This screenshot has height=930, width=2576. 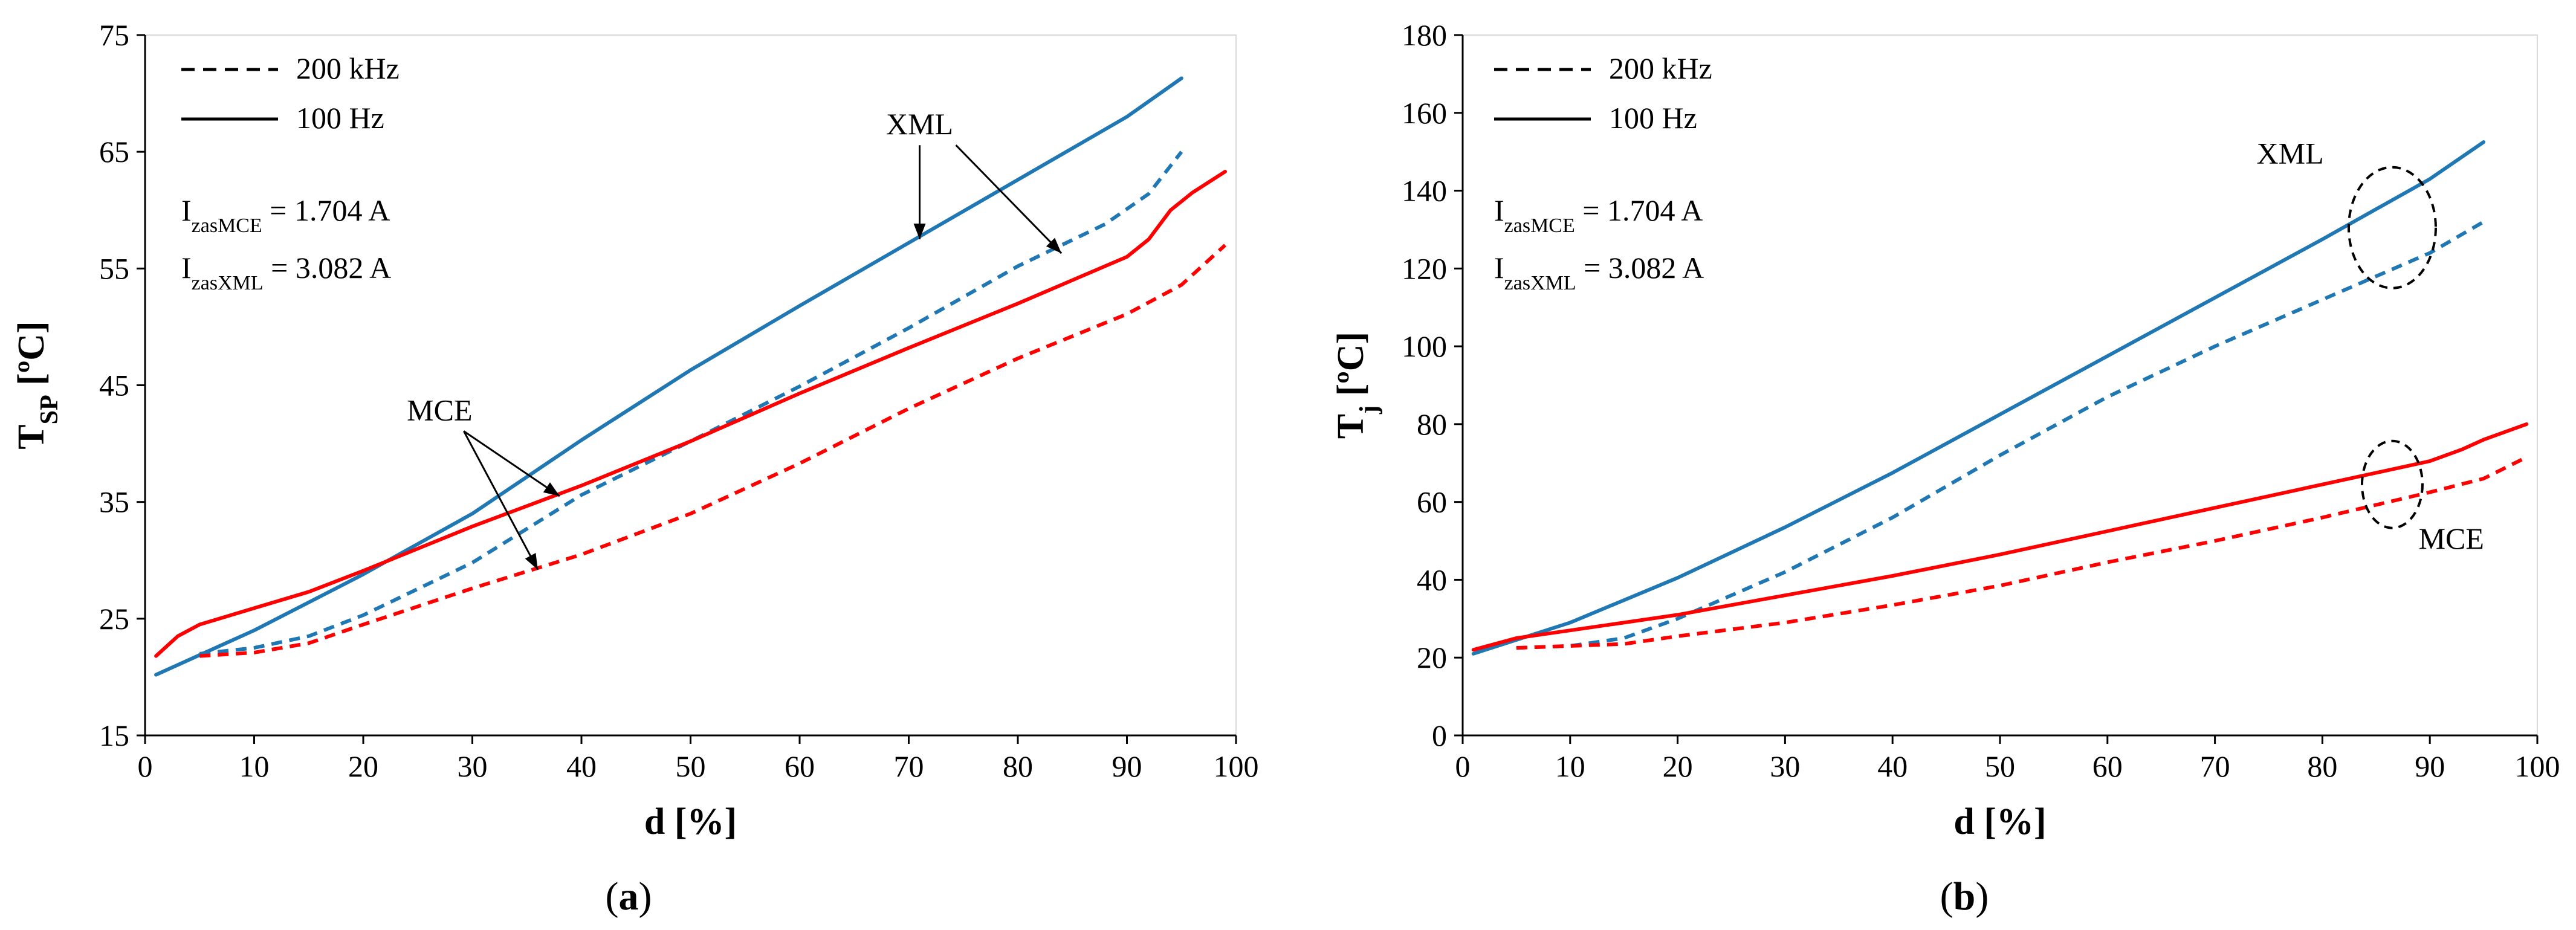 I want to click on panel-tag: (b), so click(x=1964, y=896).